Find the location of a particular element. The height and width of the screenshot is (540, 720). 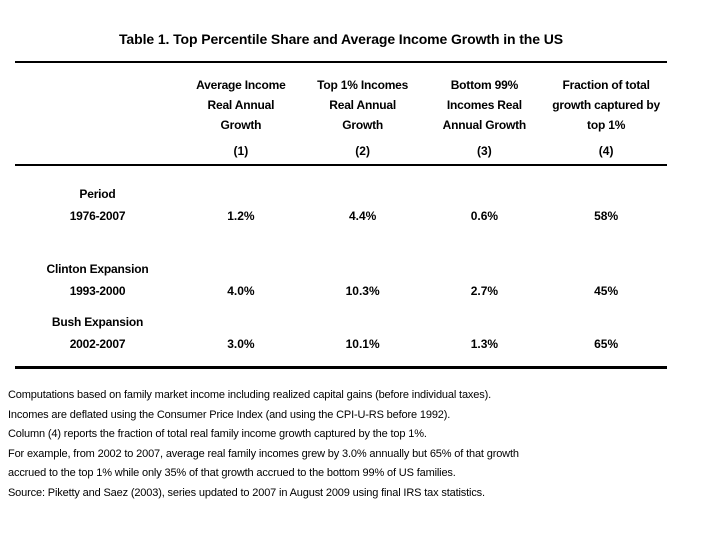

cell-value: 1.2% is located at coordinates (241, 216).